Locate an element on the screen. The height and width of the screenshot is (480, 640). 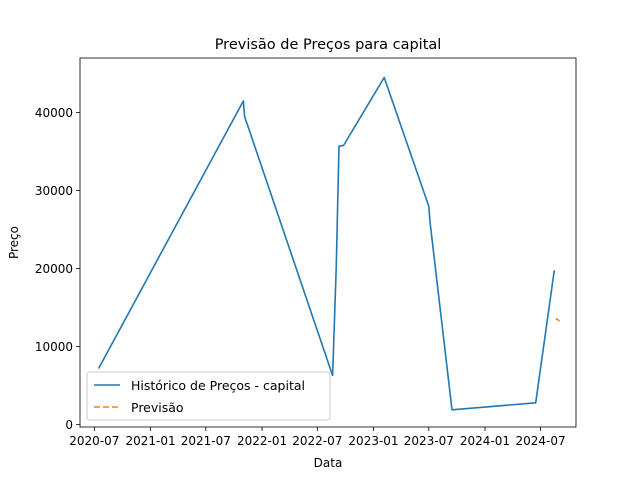
x-tick-label: 2021-07 is located at coordinates (206, 441).